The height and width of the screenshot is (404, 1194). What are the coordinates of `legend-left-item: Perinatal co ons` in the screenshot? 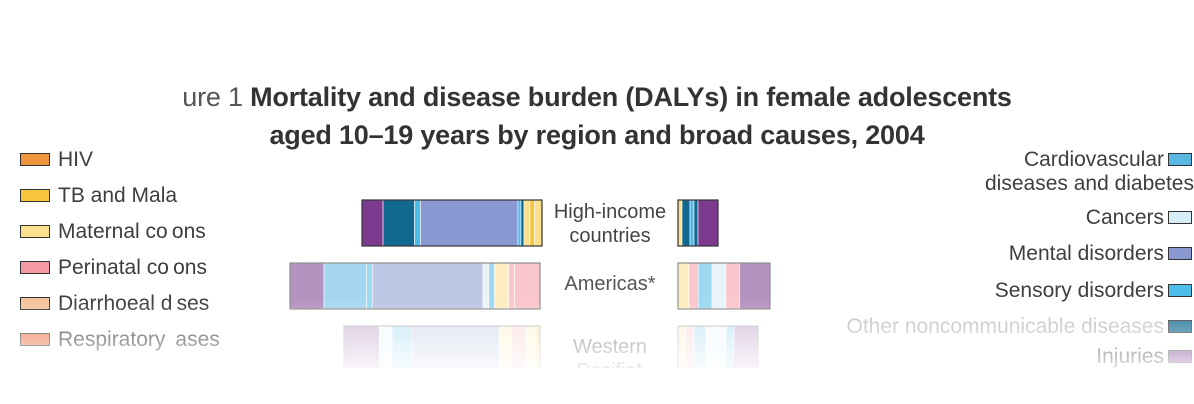 It's located at (113, 268).